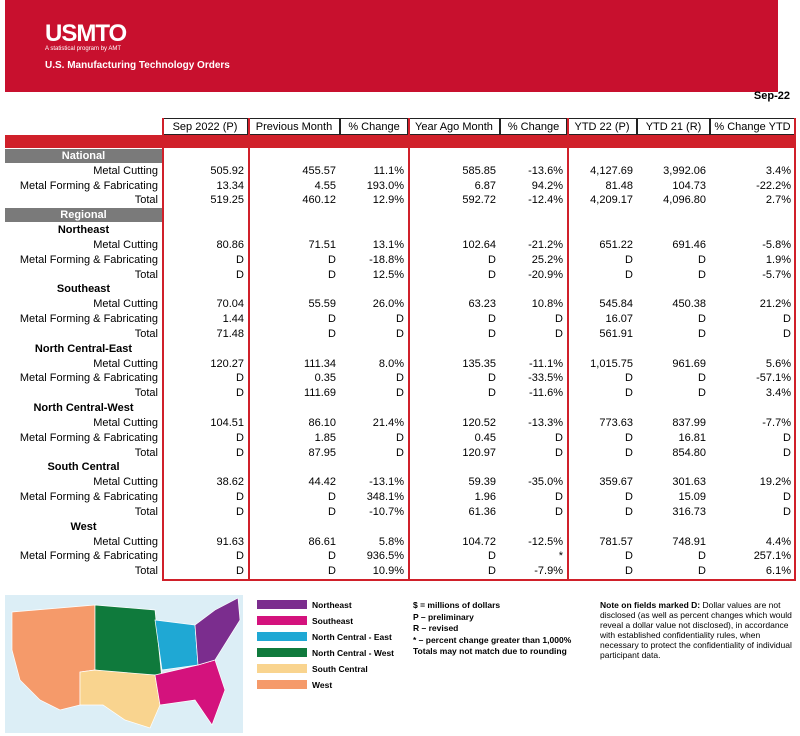 This screenshot has width=800, height=736. What do you see at coordinates (230, 333) in the screenshot?
I see `cell: 71.48` at bounding box center [230, 333].